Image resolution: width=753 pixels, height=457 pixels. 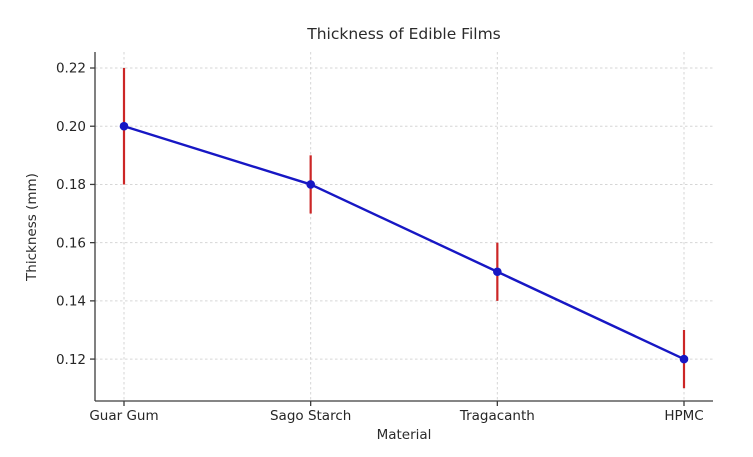 What do you see at coordinates (497, 416) in the screenshot?
I see `x-tick-label: Tragacanth` at bounding box center [497, 416].